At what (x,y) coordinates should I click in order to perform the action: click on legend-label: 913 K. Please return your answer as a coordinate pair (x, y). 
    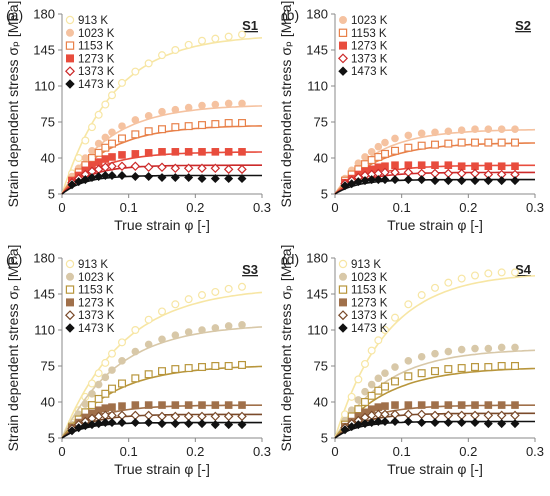
    Looking at the image, I should click on (93, 265).